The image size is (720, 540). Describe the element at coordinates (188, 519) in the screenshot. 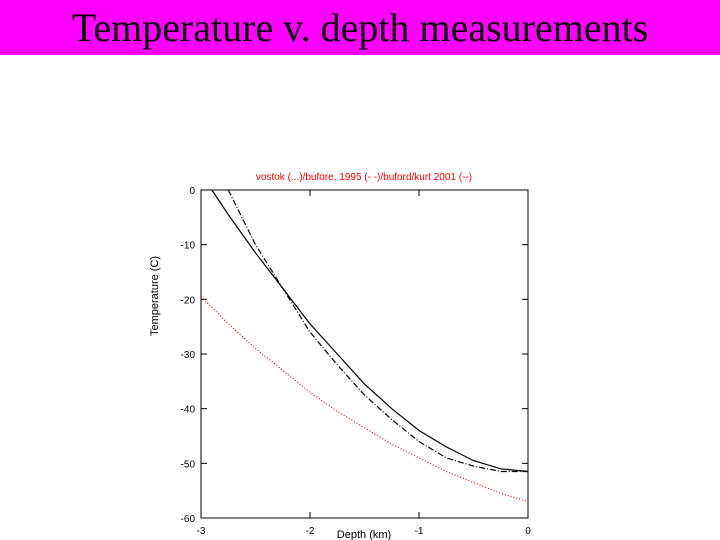

I see `y-tick-label: -60` at that location.